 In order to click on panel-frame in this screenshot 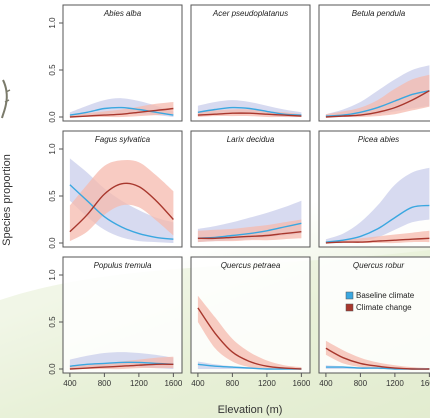, I will do `click(250, 63)`.